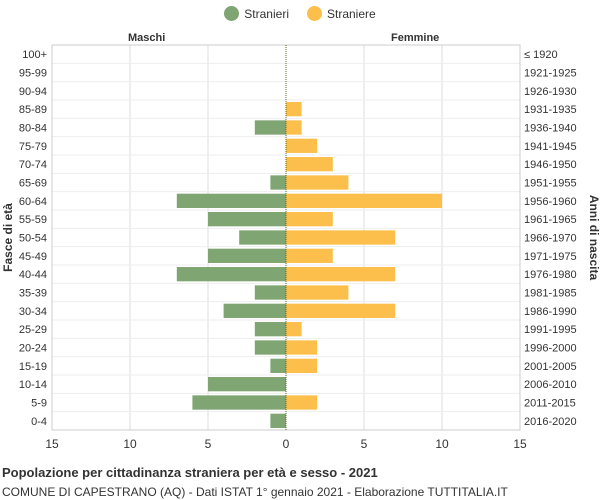  I want to click on males-side-label: Maschi, so click(147, 38).